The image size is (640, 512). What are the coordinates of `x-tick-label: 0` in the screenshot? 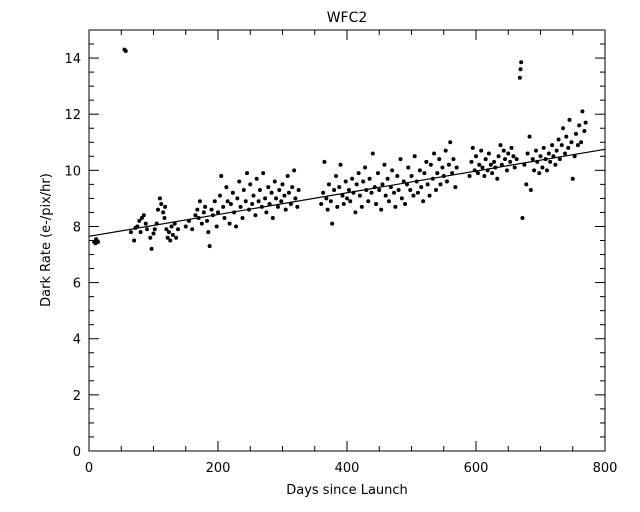 It's located at (89, 468).